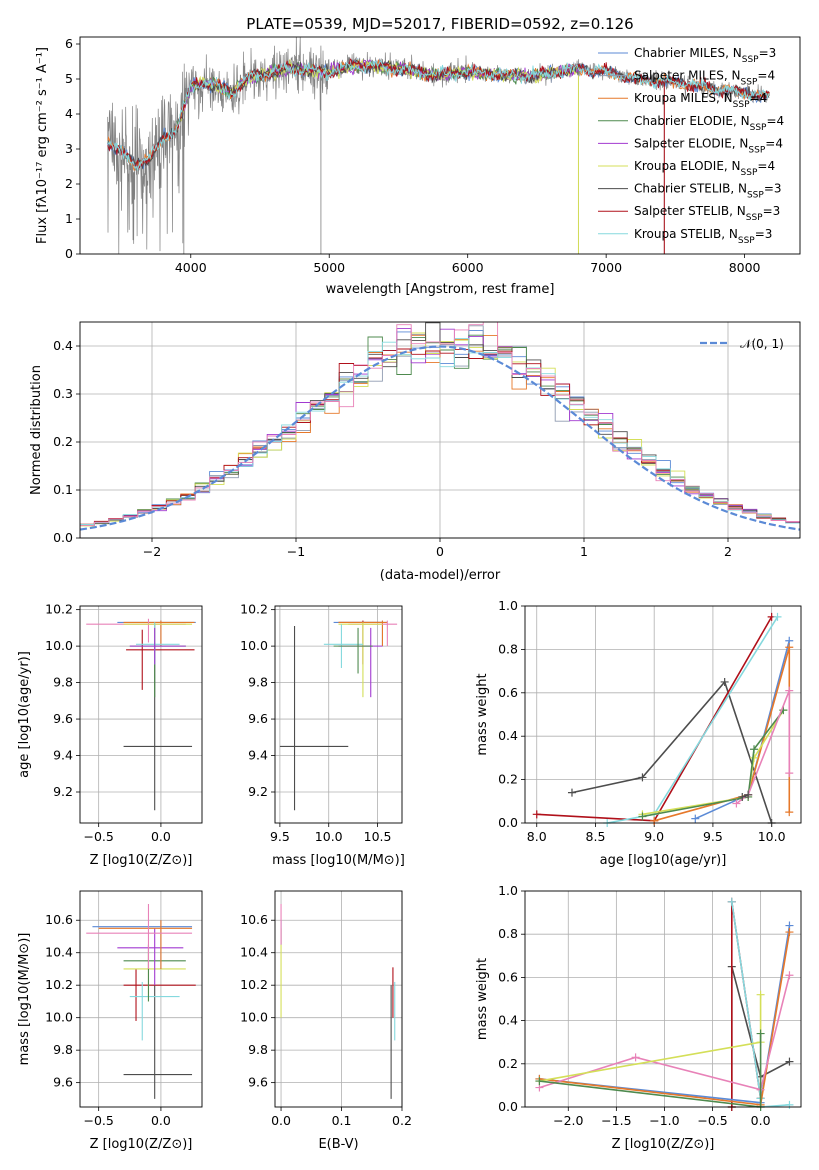 Image resolution: width=819 pixels, height=1170 pixels. What do you see at coordinates (568, 1120) in the screenshot?
I see `x-tick-label: −2.0` at bounding box center [568, 1120].